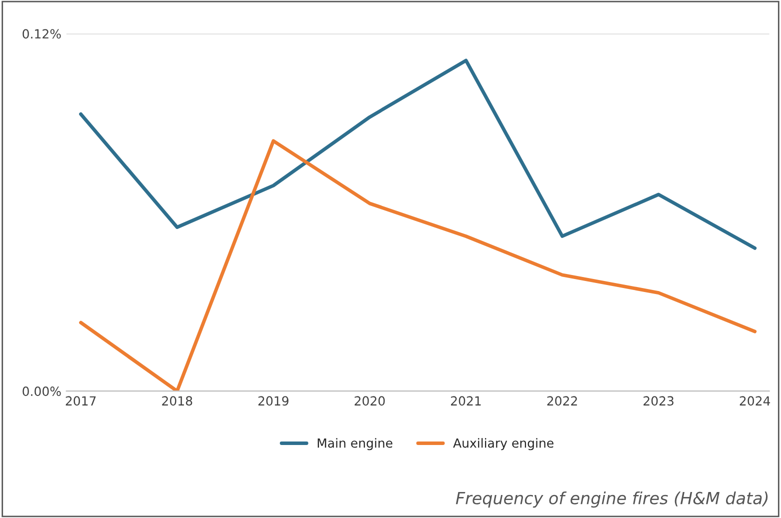  What do you see at coordinates (755, 401) in the screenshot?
I see `x-tick-label: 2024` at bounding box center [755, 401].